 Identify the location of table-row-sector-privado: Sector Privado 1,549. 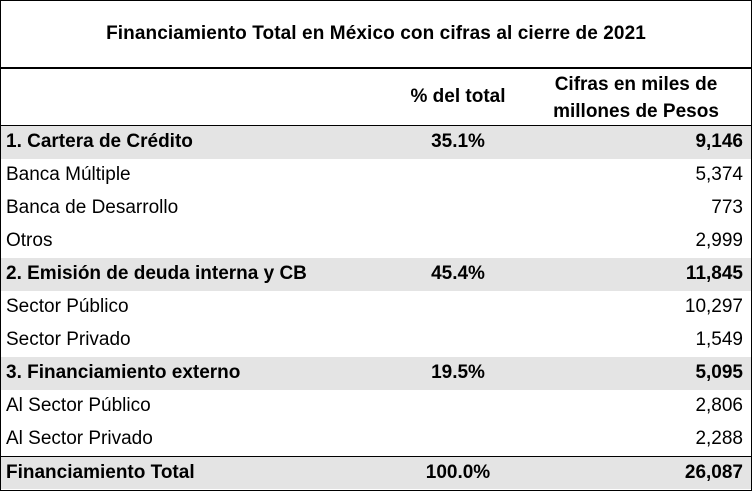
(376, 340).